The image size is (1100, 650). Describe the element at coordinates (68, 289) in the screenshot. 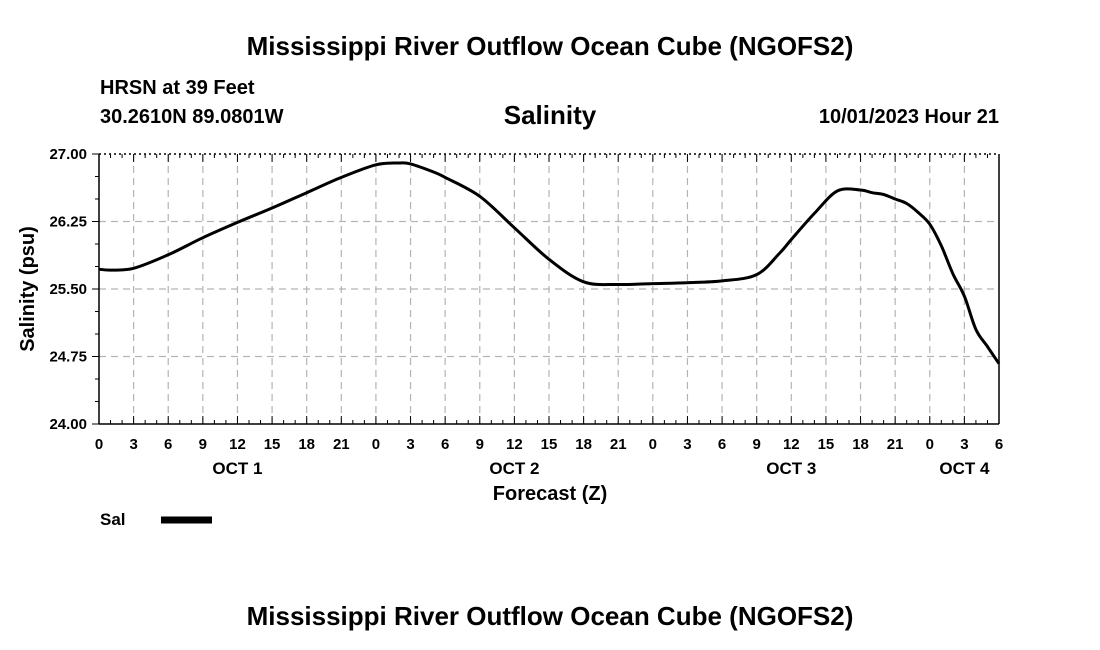

I see `y-tick-label: 25.50` at that location.